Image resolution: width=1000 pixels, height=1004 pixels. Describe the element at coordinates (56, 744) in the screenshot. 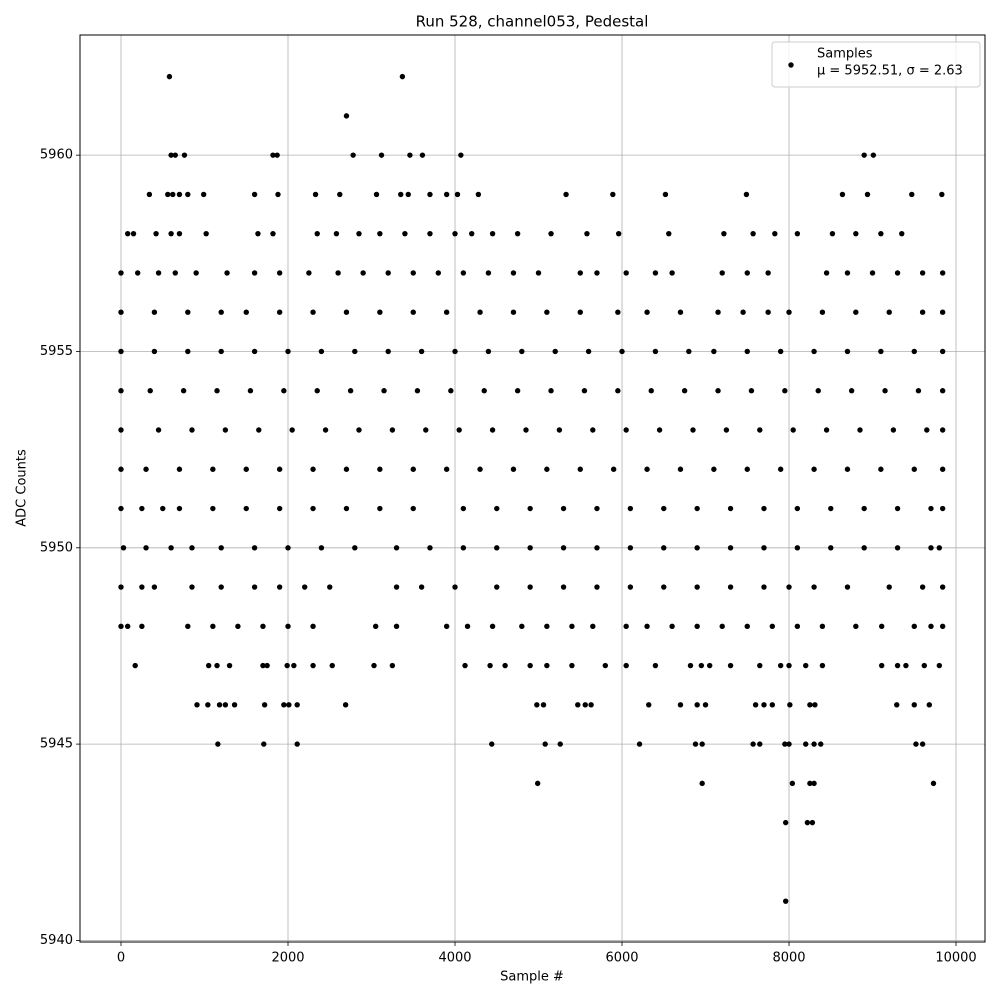

I see `y-tick-label: 5945` at that location.